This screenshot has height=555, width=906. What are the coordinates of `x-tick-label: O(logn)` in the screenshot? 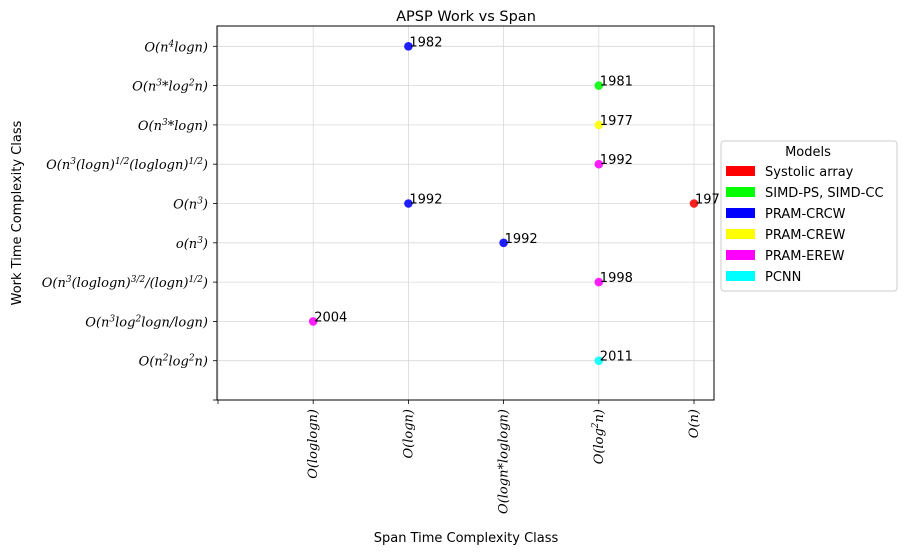 It's located at (408, 433).